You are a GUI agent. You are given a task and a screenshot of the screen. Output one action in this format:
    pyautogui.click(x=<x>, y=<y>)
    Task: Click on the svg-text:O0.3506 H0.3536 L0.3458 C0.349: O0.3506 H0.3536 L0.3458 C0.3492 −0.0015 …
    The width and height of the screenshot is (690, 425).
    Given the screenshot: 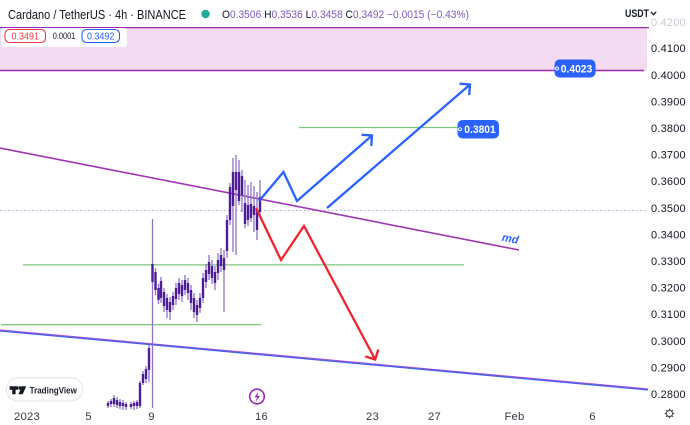 What is the action you would take?
    pyautogui.click(x=345, y=15)
    